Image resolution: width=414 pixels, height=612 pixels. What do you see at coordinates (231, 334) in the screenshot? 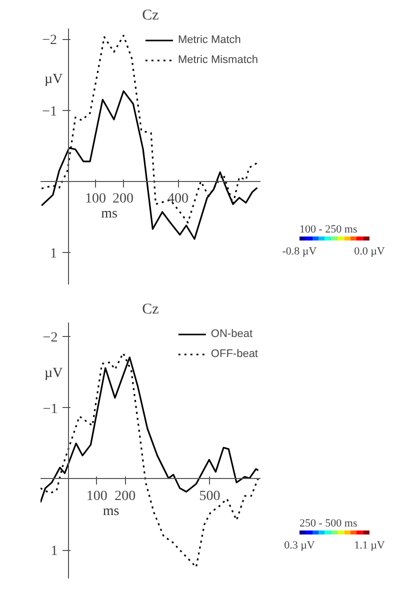
I see `legend-label: ON-beat` at bounding box center [231, 334].